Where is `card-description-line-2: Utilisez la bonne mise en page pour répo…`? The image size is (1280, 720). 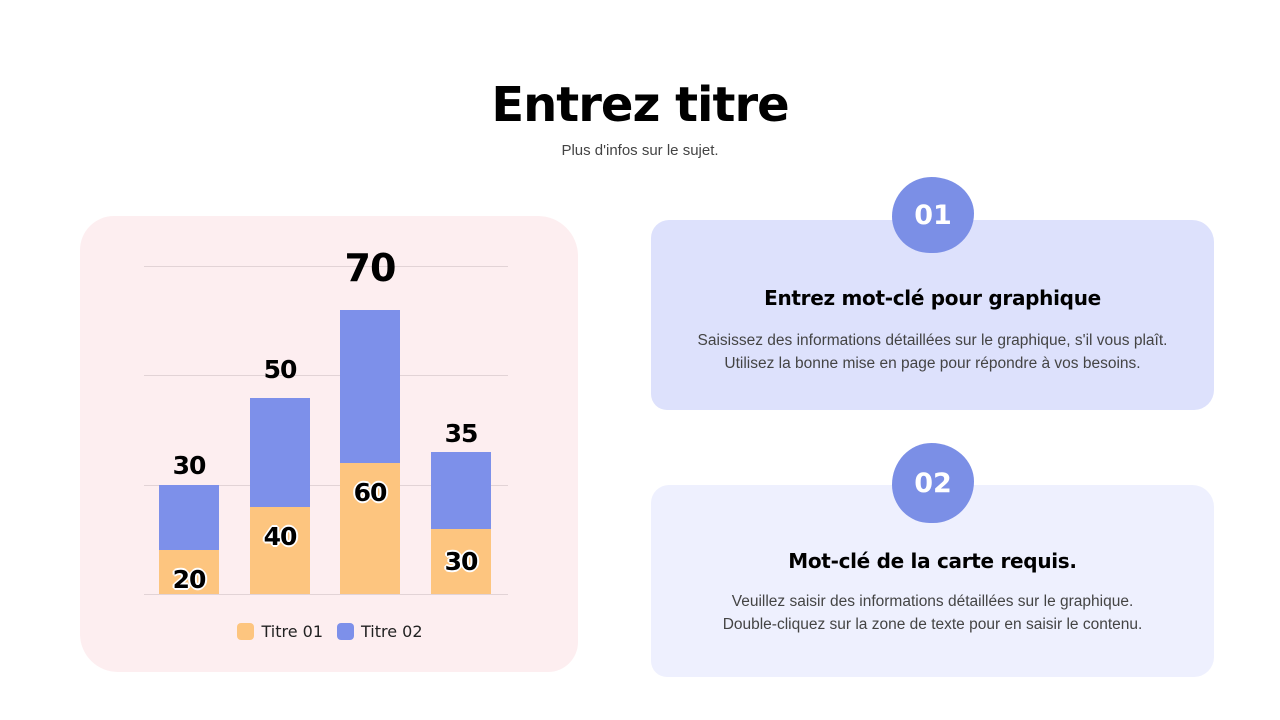
card-description-line-2: Utilisez la bonne mise en page pour répo… is located at coordinates (932, 363).